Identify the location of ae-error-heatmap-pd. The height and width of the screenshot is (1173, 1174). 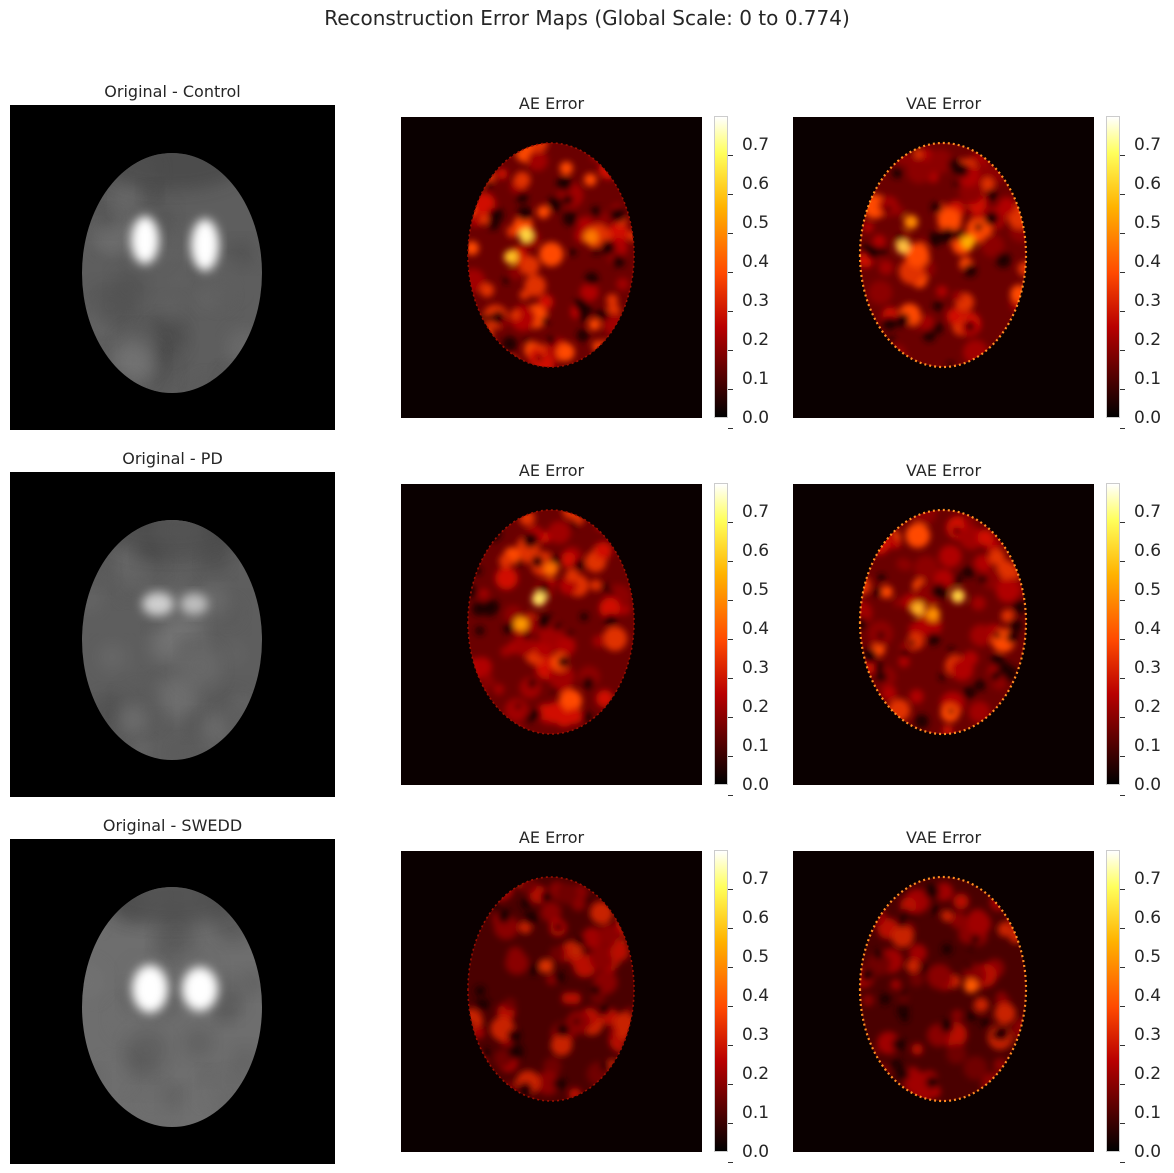
(551, 634).